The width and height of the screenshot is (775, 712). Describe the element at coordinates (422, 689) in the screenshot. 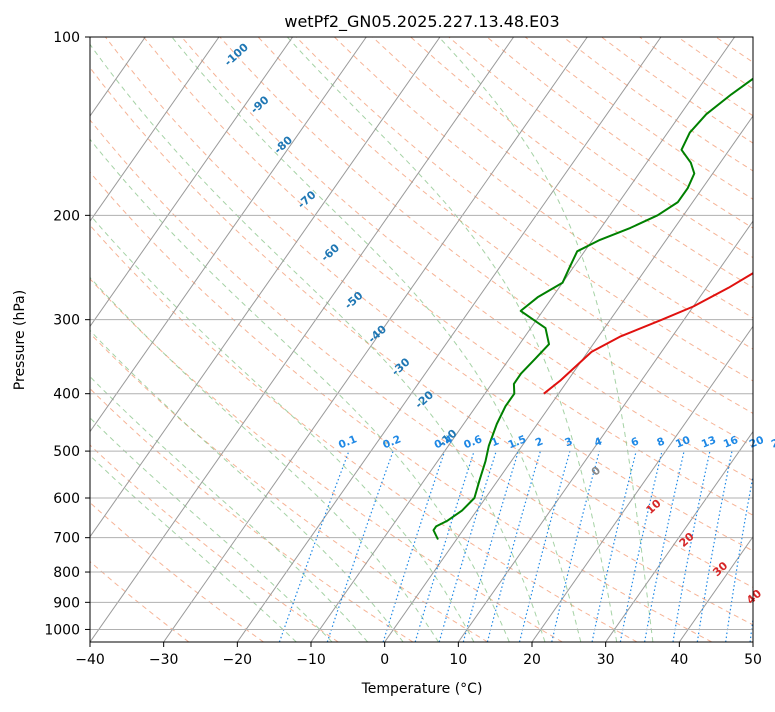

I see `x-axis-label: Temperature (°C)` at that location.